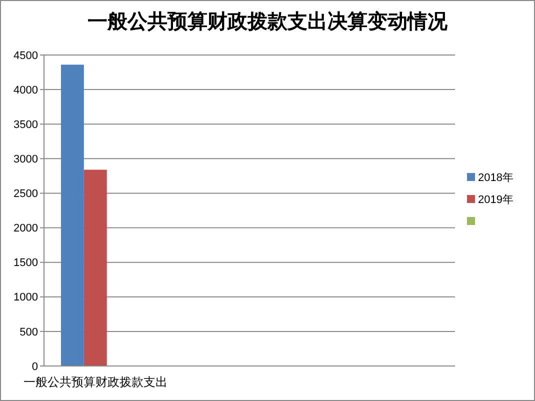 The image size is (535, 401). What do you see at coordinates (496, 178) in the screenshot?
I see `legend-label: 2018年` at bounding box center [496, 178].